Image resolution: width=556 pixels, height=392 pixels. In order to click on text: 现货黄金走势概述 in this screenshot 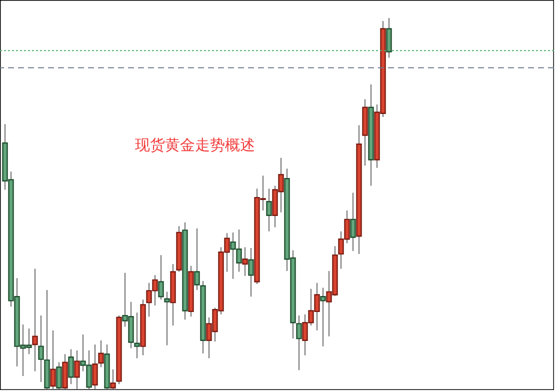, I will do `click(195, 145)`.